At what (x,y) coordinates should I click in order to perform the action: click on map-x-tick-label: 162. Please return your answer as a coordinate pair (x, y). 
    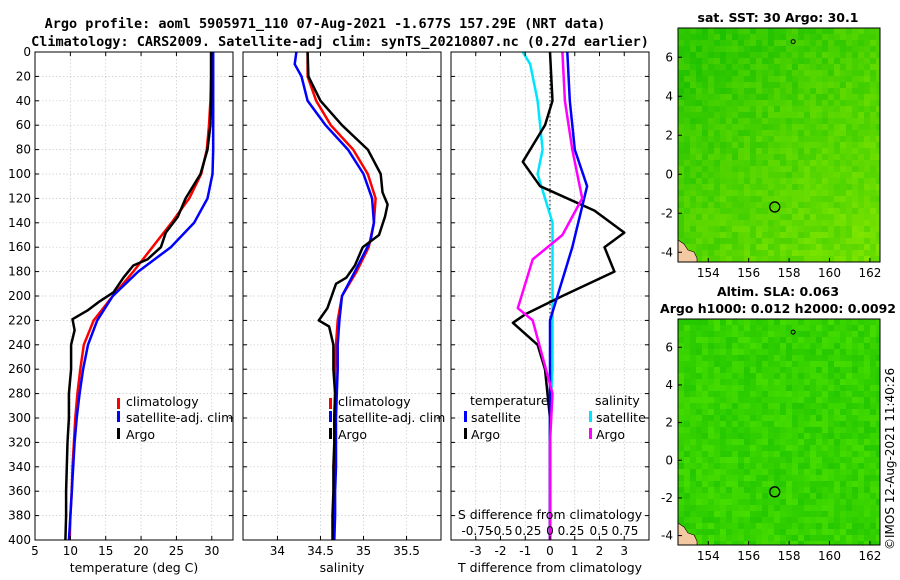
    Looking at the image, I should click on (869, 273).